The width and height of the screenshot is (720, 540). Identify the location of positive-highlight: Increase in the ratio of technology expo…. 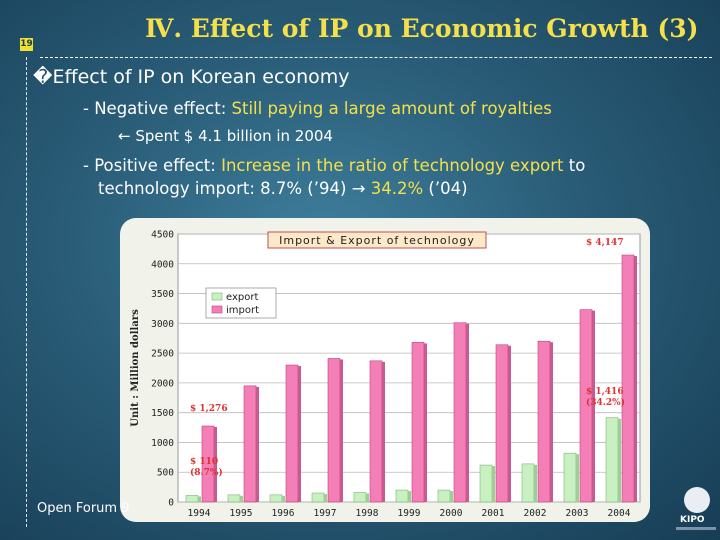
(392, 165).